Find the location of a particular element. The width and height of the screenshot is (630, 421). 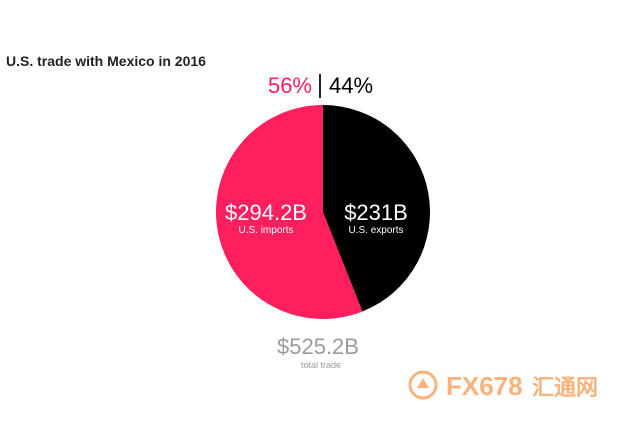

exports-value-label: $231B is located at coordinates (376, 212).